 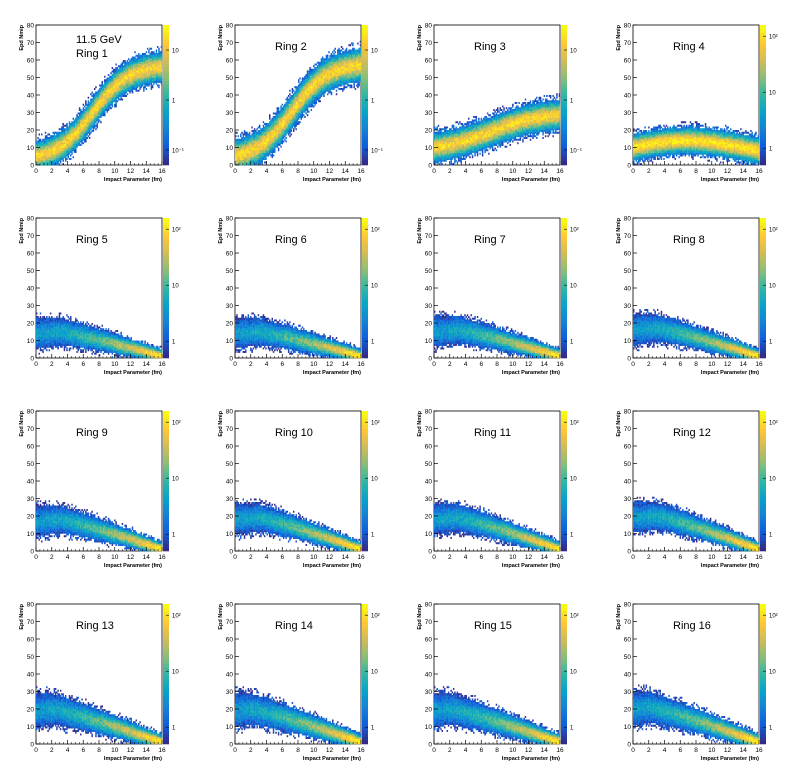 What do you see at coordinates (166, 160) in the screenshot?
I see `colorbar-step` at bounding box center [166, 160].